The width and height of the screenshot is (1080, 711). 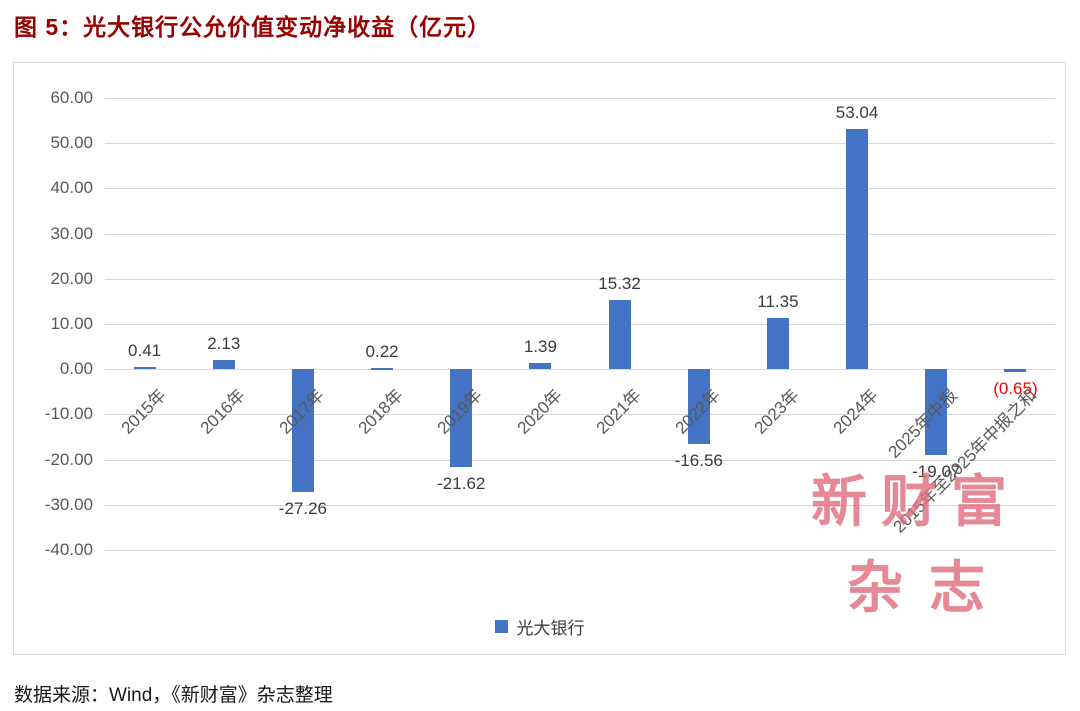 I want to click on y-axis-tick-label: -30.00, so click(x=68, y=504).